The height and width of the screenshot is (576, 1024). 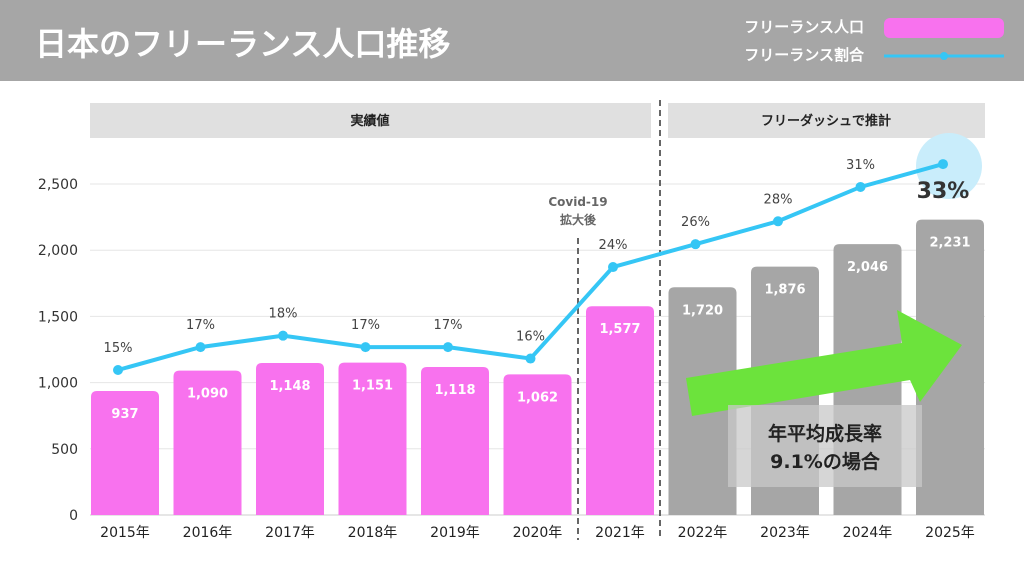 What do you see at coordinates (455, 533) in the screenshot?
I see `x-tick-label: 2019年` at bounding box center [455, 533].